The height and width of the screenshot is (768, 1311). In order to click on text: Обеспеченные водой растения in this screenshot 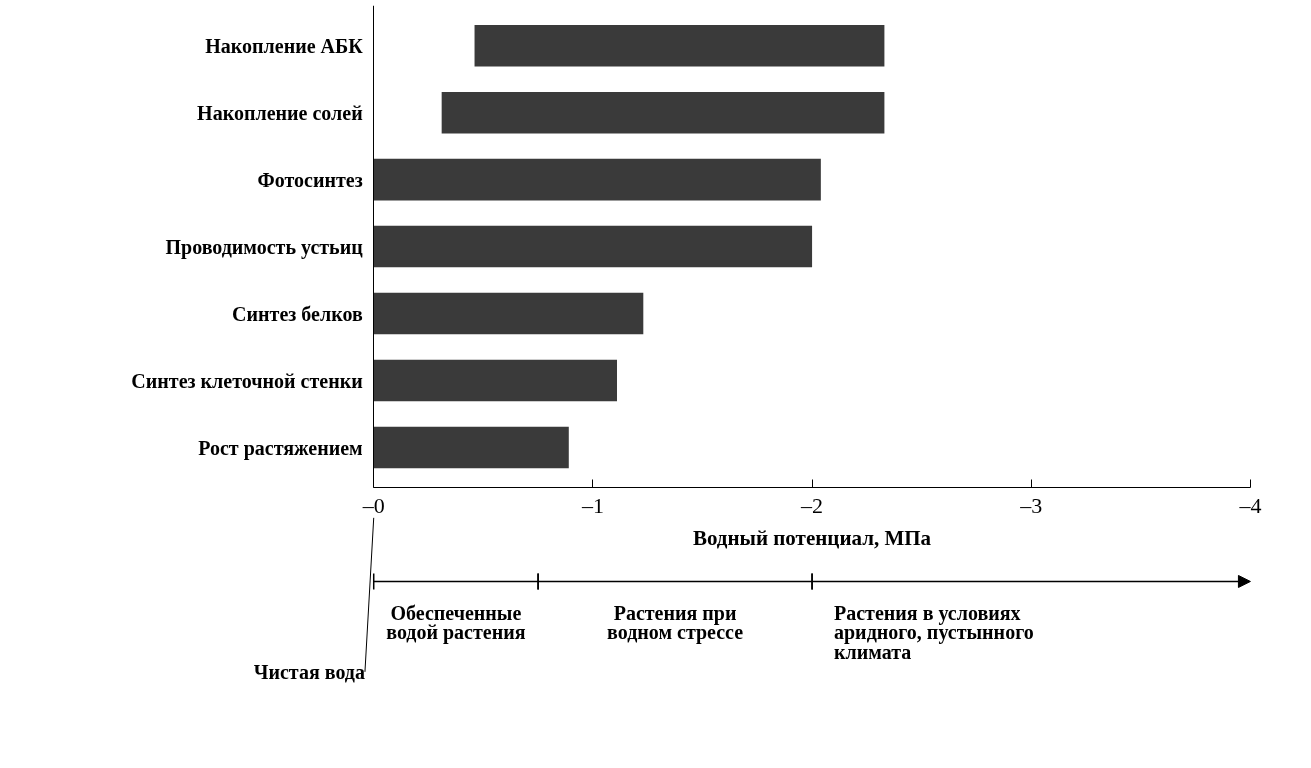, I will do `click(456, 623)`.